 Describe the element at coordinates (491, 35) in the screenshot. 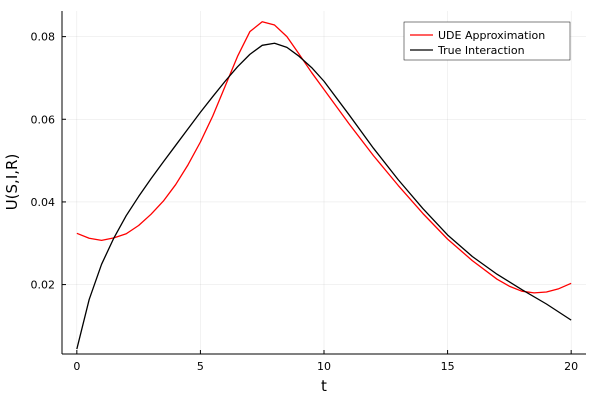

I see `legend-label-ude: UDE Approximation` at that location.